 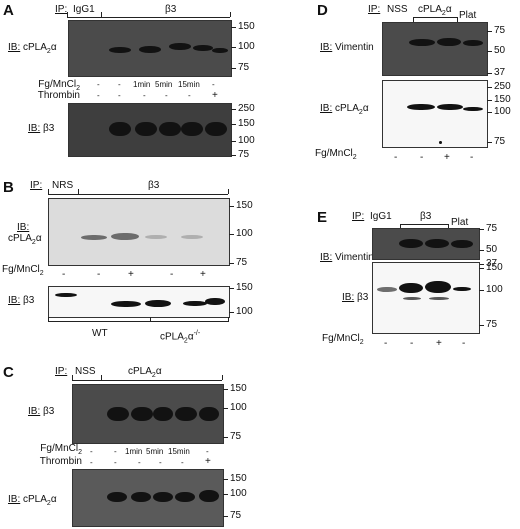 I want to click on panel-letter: B, so click(x=8, y=187).